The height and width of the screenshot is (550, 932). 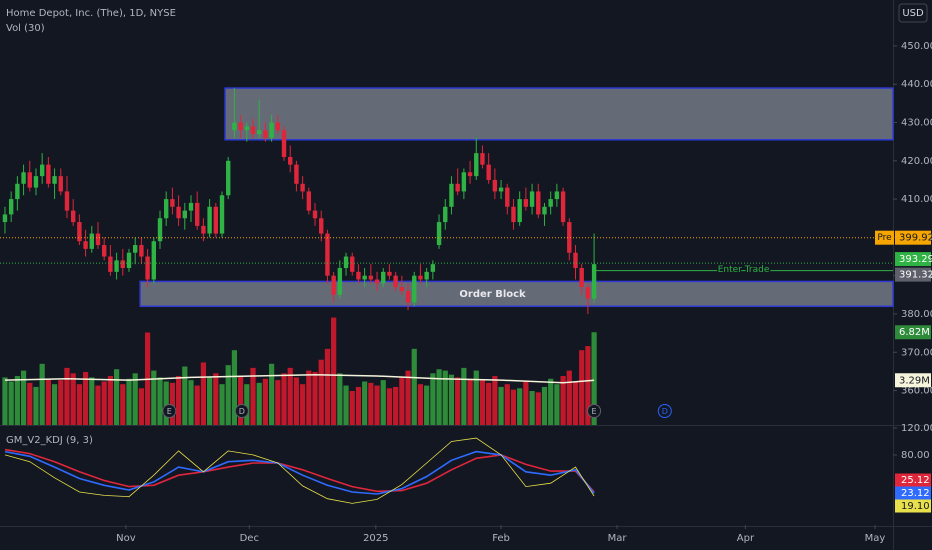 I want to click on price-label-box, so click(x=913, y=259).